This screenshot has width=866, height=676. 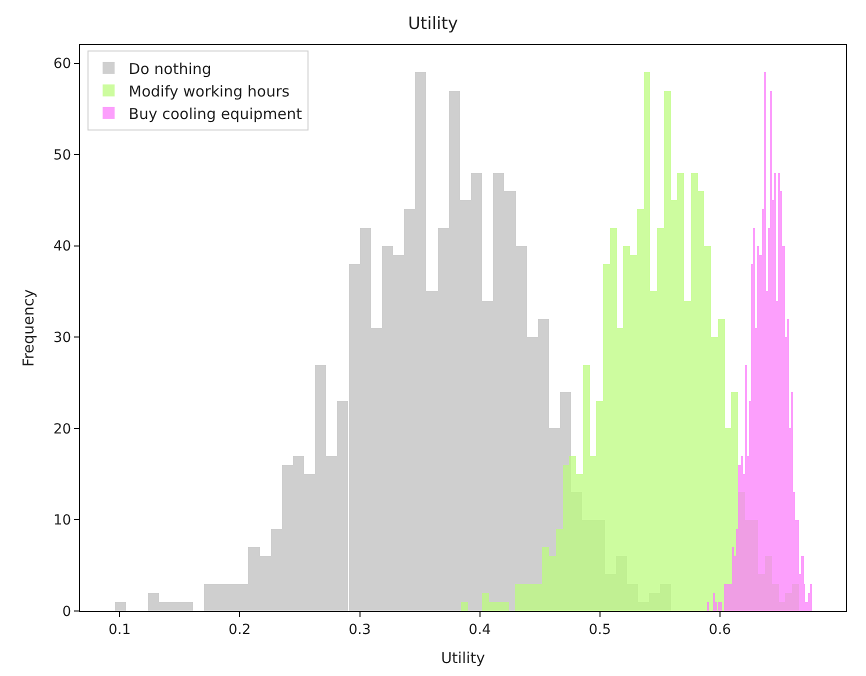 I want to click on y-tick-label: 0, so click(x=67, y=612).